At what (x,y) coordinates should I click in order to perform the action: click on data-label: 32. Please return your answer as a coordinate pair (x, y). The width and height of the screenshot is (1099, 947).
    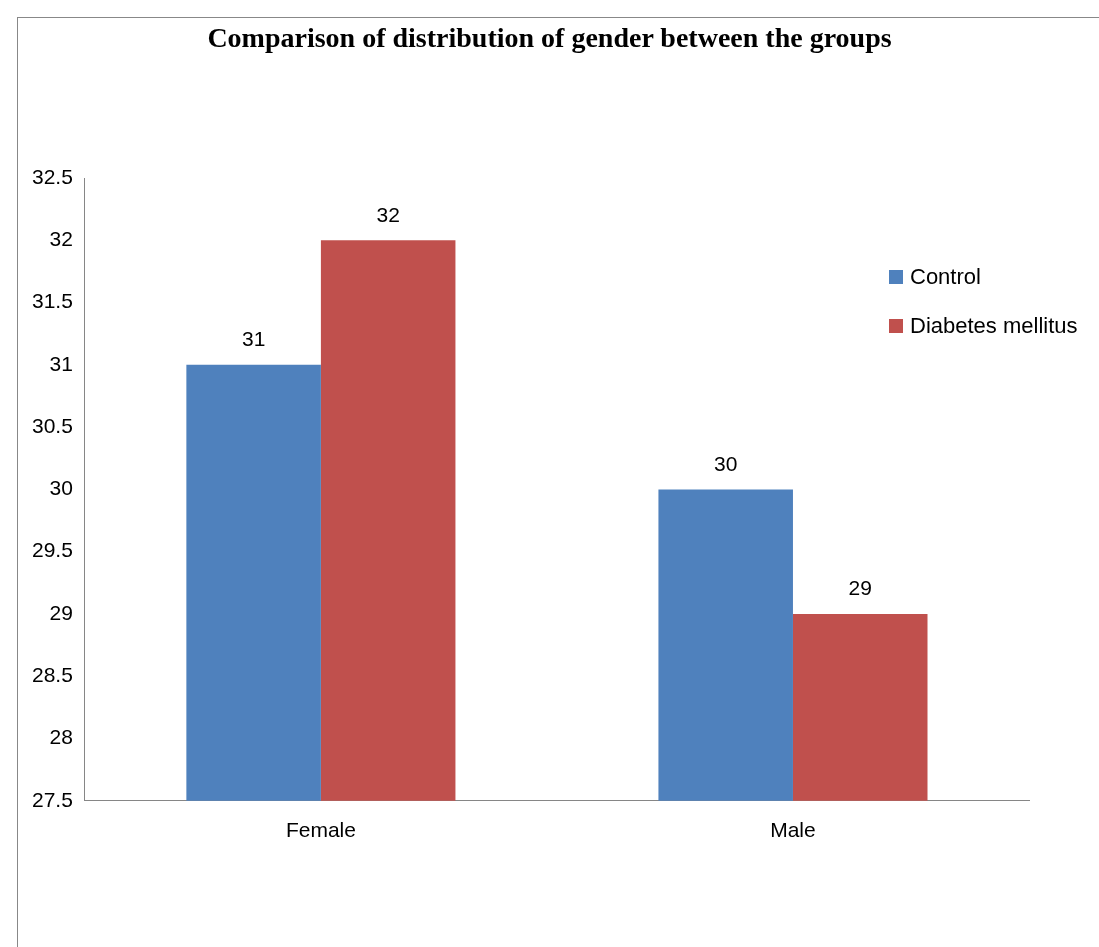
    Looking at the image, I should click on (388, 214).